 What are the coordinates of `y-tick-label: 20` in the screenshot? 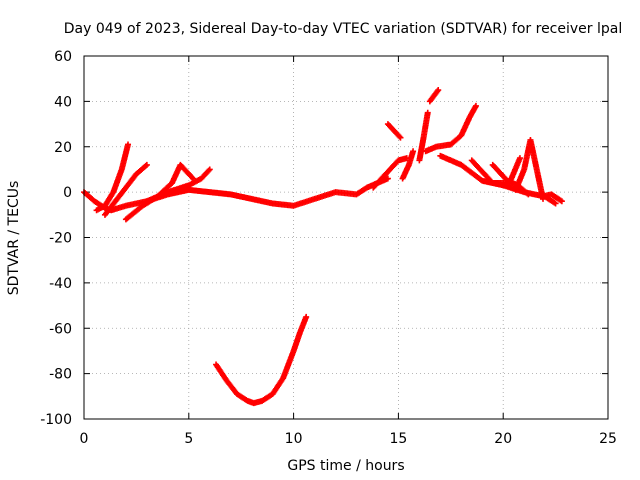 It's located at (63, 148).